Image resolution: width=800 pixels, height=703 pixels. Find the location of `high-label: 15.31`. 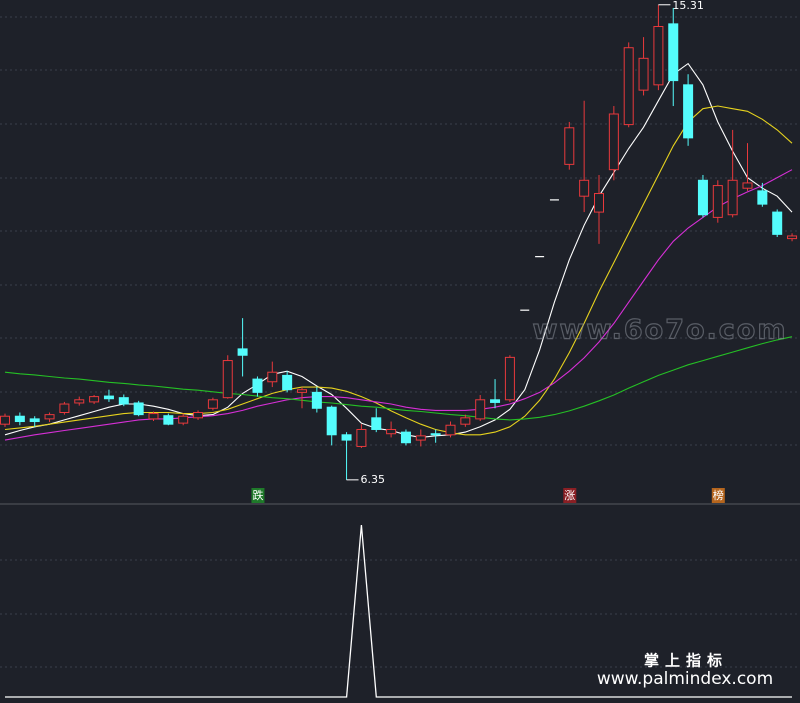

high-label: 15.31 is located at coordinates (688, 6).